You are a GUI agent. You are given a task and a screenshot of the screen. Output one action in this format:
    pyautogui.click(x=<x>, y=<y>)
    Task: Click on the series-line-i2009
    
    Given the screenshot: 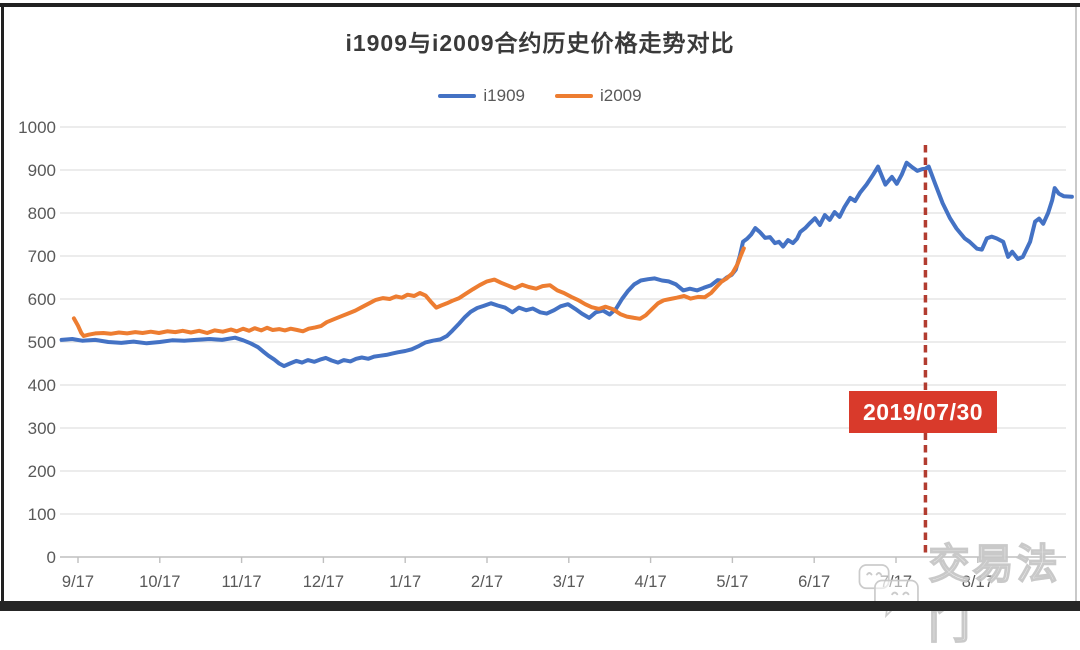 What is the action you would take?
    pyautogui.click(x=408, y=292)
    